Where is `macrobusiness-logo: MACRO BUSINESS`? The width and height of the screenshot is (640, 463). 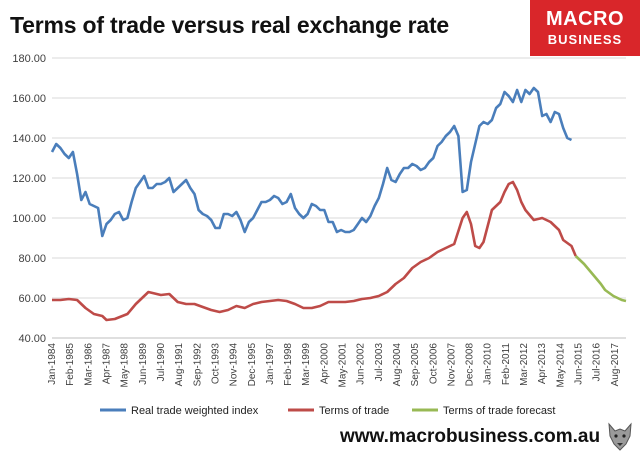
macrobusiness-logo: MACRO BUSINESS is located at coordinates (585, 28).